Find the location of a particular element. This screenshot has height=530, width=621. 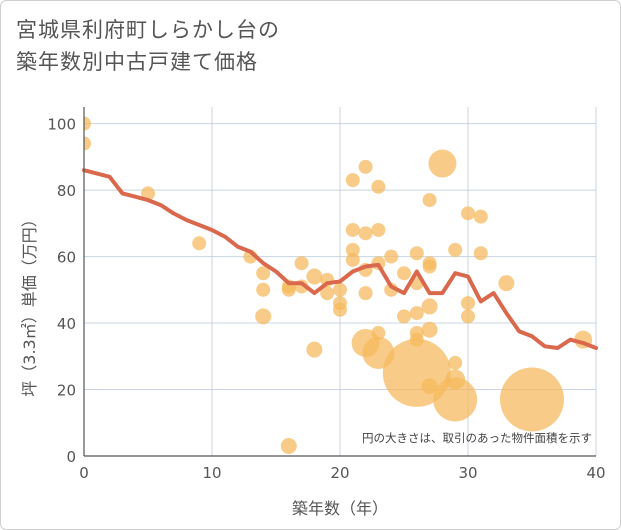

x-tick-label: 20 is located at coordinates (339, 473).